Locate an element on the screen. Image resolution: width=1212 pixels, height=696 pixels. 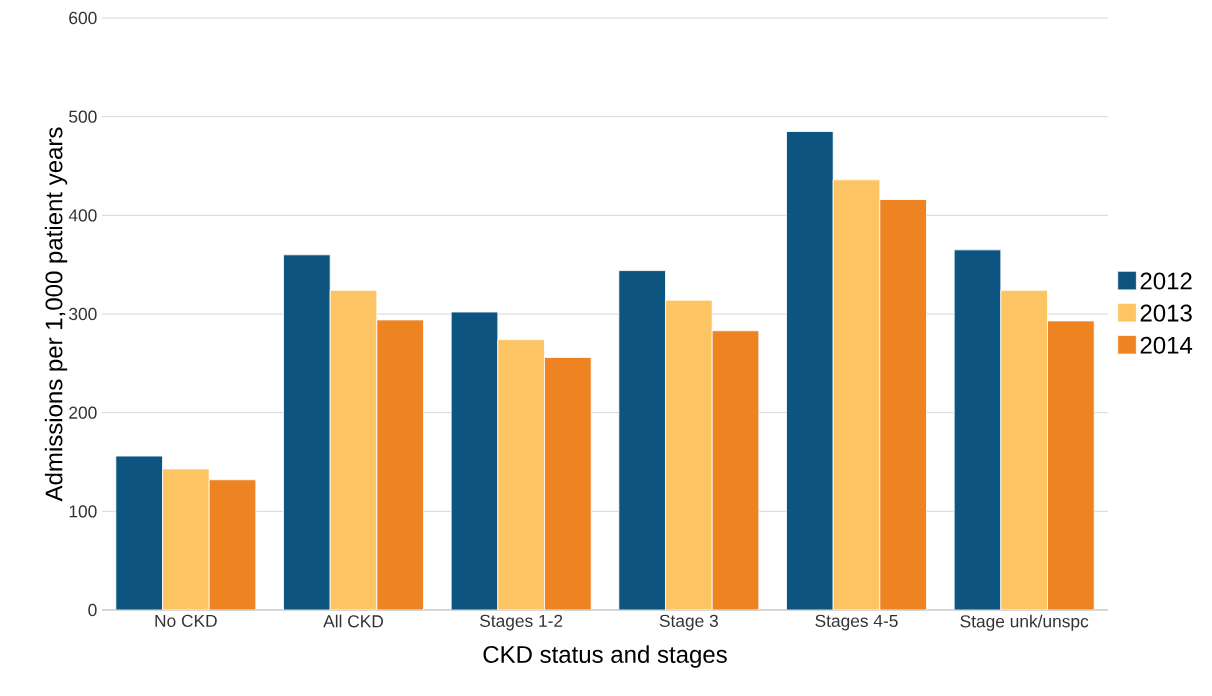
y-tick-label: 0 is located at coordinates (92, 610).